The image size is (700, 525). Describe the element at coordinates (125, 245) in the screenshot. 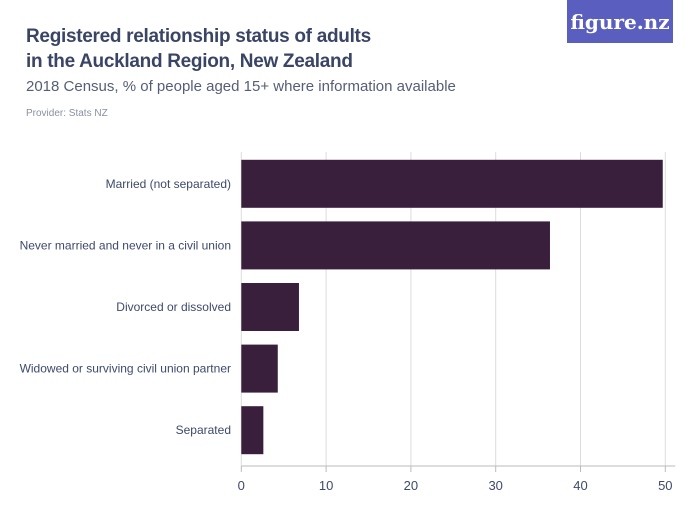

I see `category-label: Never married and never in a civil union` at that location.